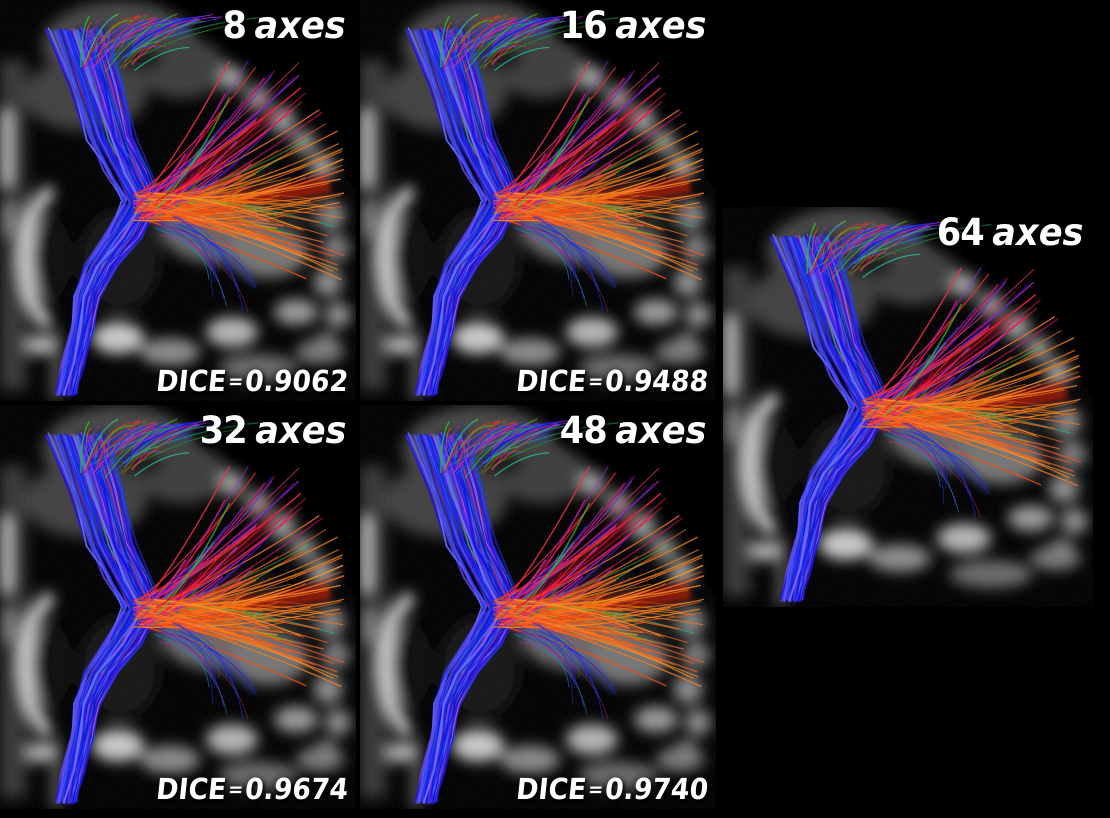 The height and width of the screenshot is (818, 1110). I want to click on dice-value: 0.9062, so click(296, 381).